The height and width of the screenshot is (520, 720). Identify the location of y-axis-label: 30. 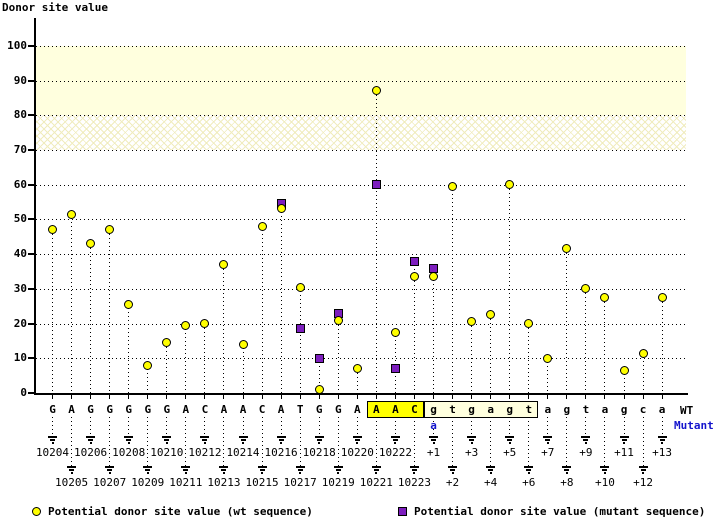
(20, 288).